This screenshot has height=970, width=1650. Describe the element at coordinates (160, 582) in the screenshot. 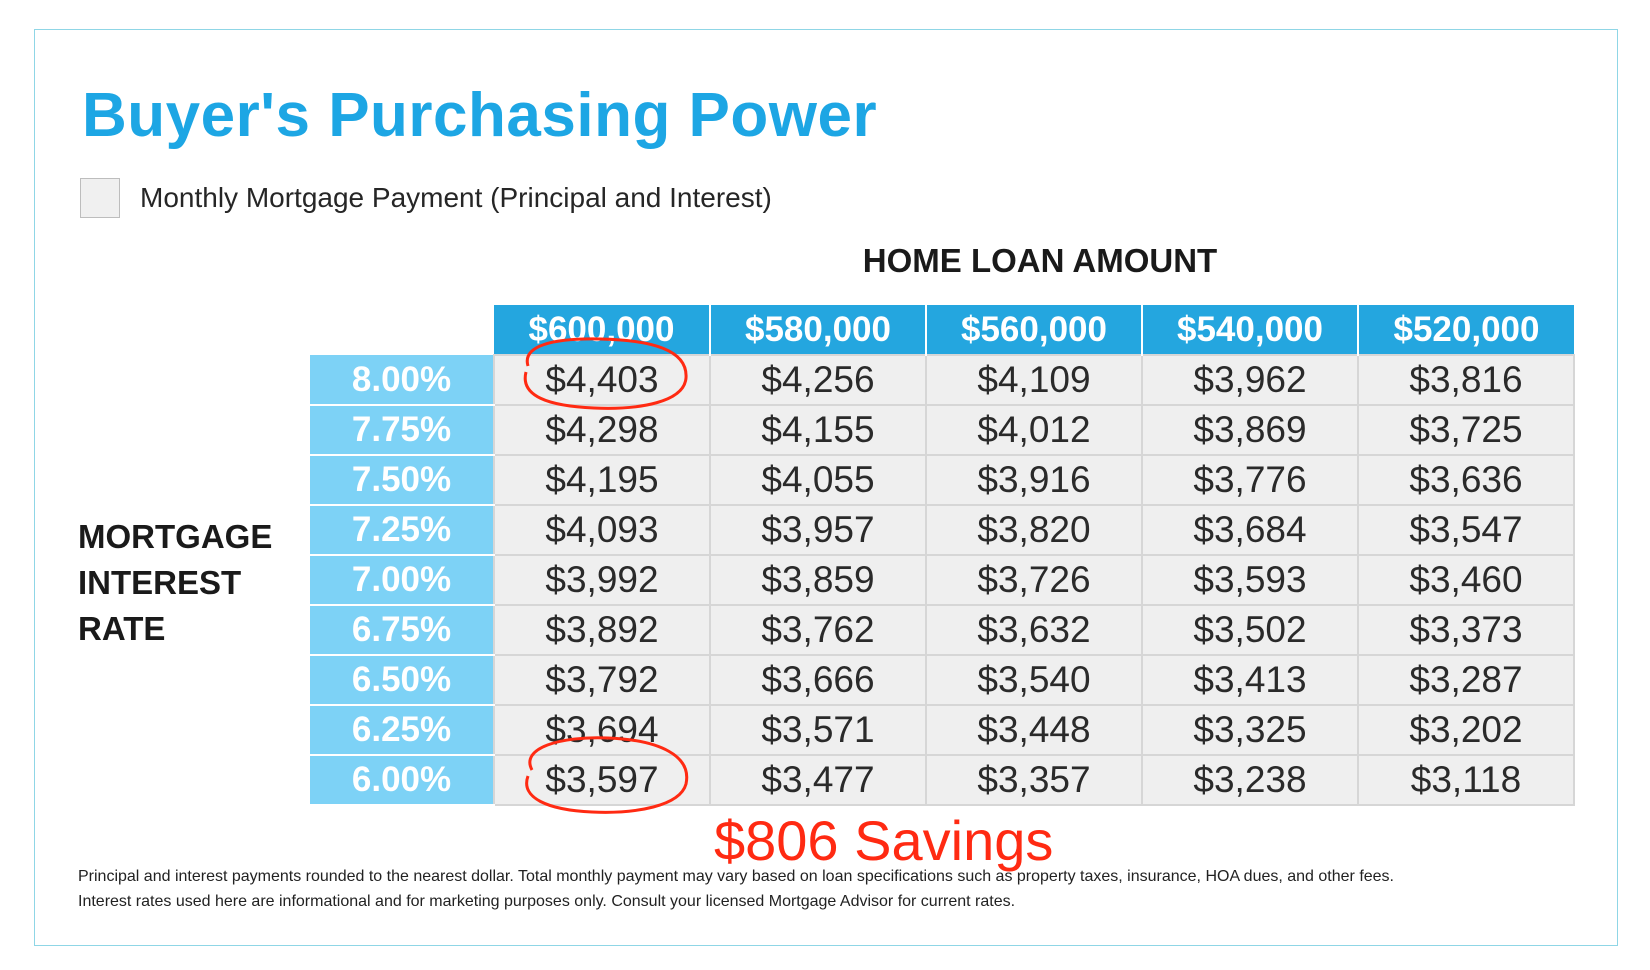

I see `row-heading-line: INTEREST` at that location.